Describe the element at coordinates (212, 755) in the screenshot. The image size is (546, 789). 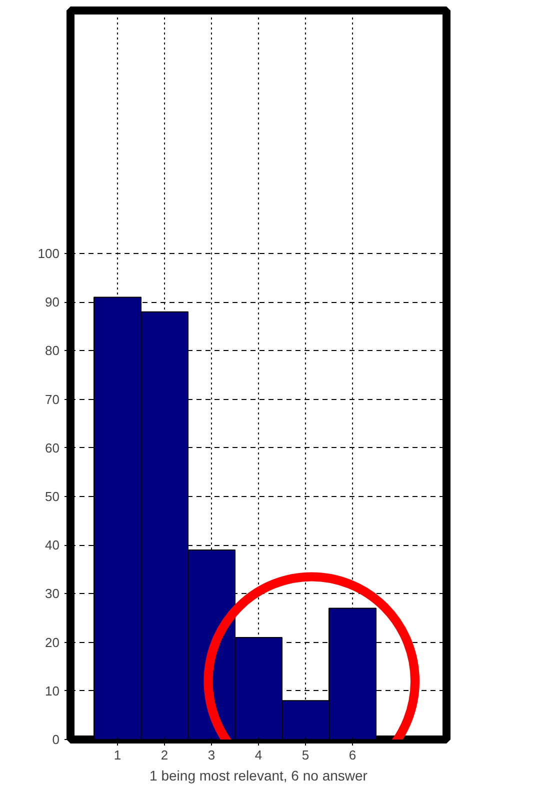
I see `x-tick-label: 3` at that location.